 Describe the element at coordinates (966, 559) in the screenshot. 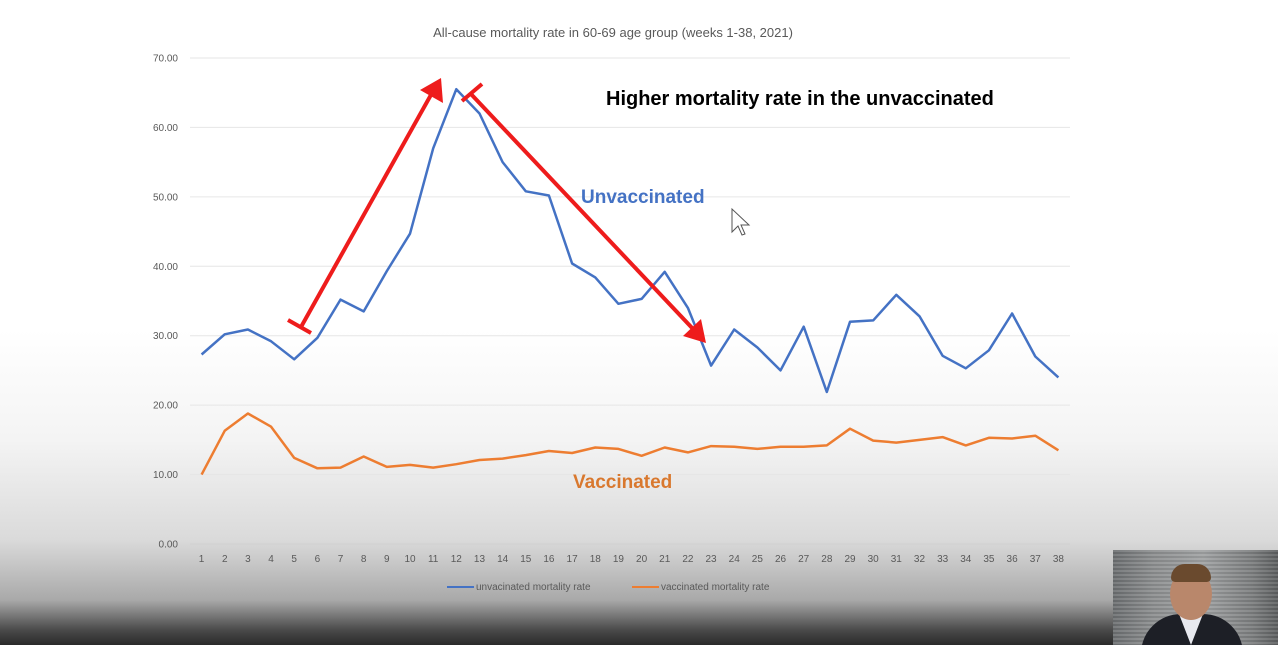

I see `x-tick-label: 34` at that location.